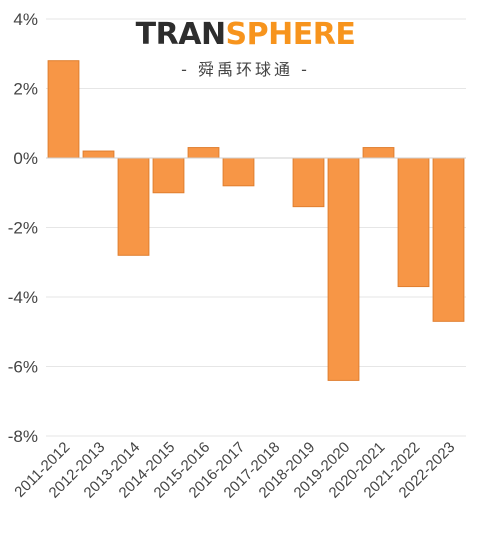 Image resolution: width=491 pixels, height=538 pixels. I want to click on y-tick-label: -6%, so click(23, 367).